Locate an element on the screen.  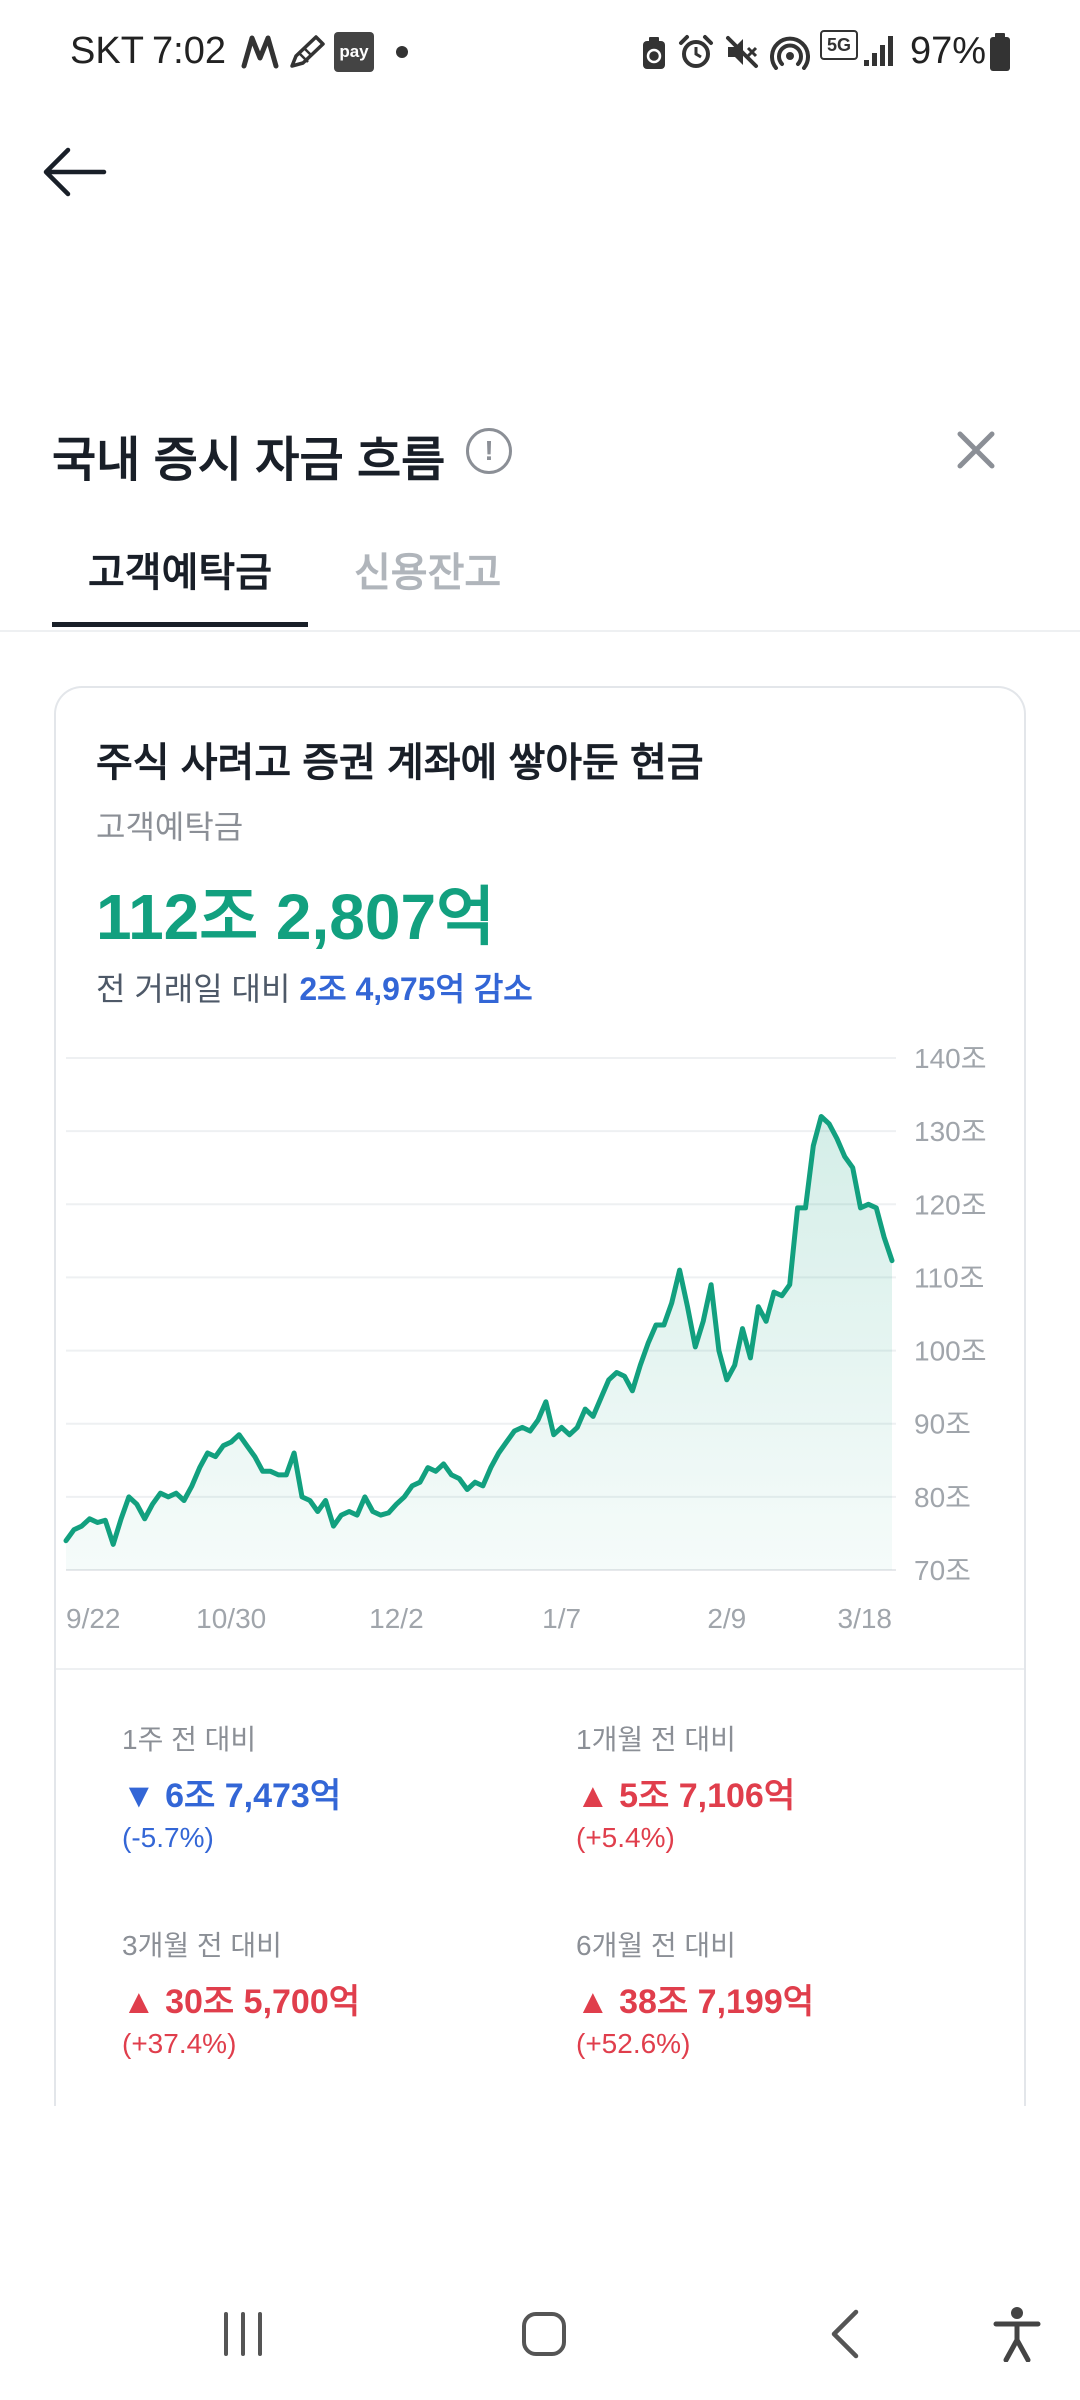
info-icon: ! is located at coordinates (489, 451).